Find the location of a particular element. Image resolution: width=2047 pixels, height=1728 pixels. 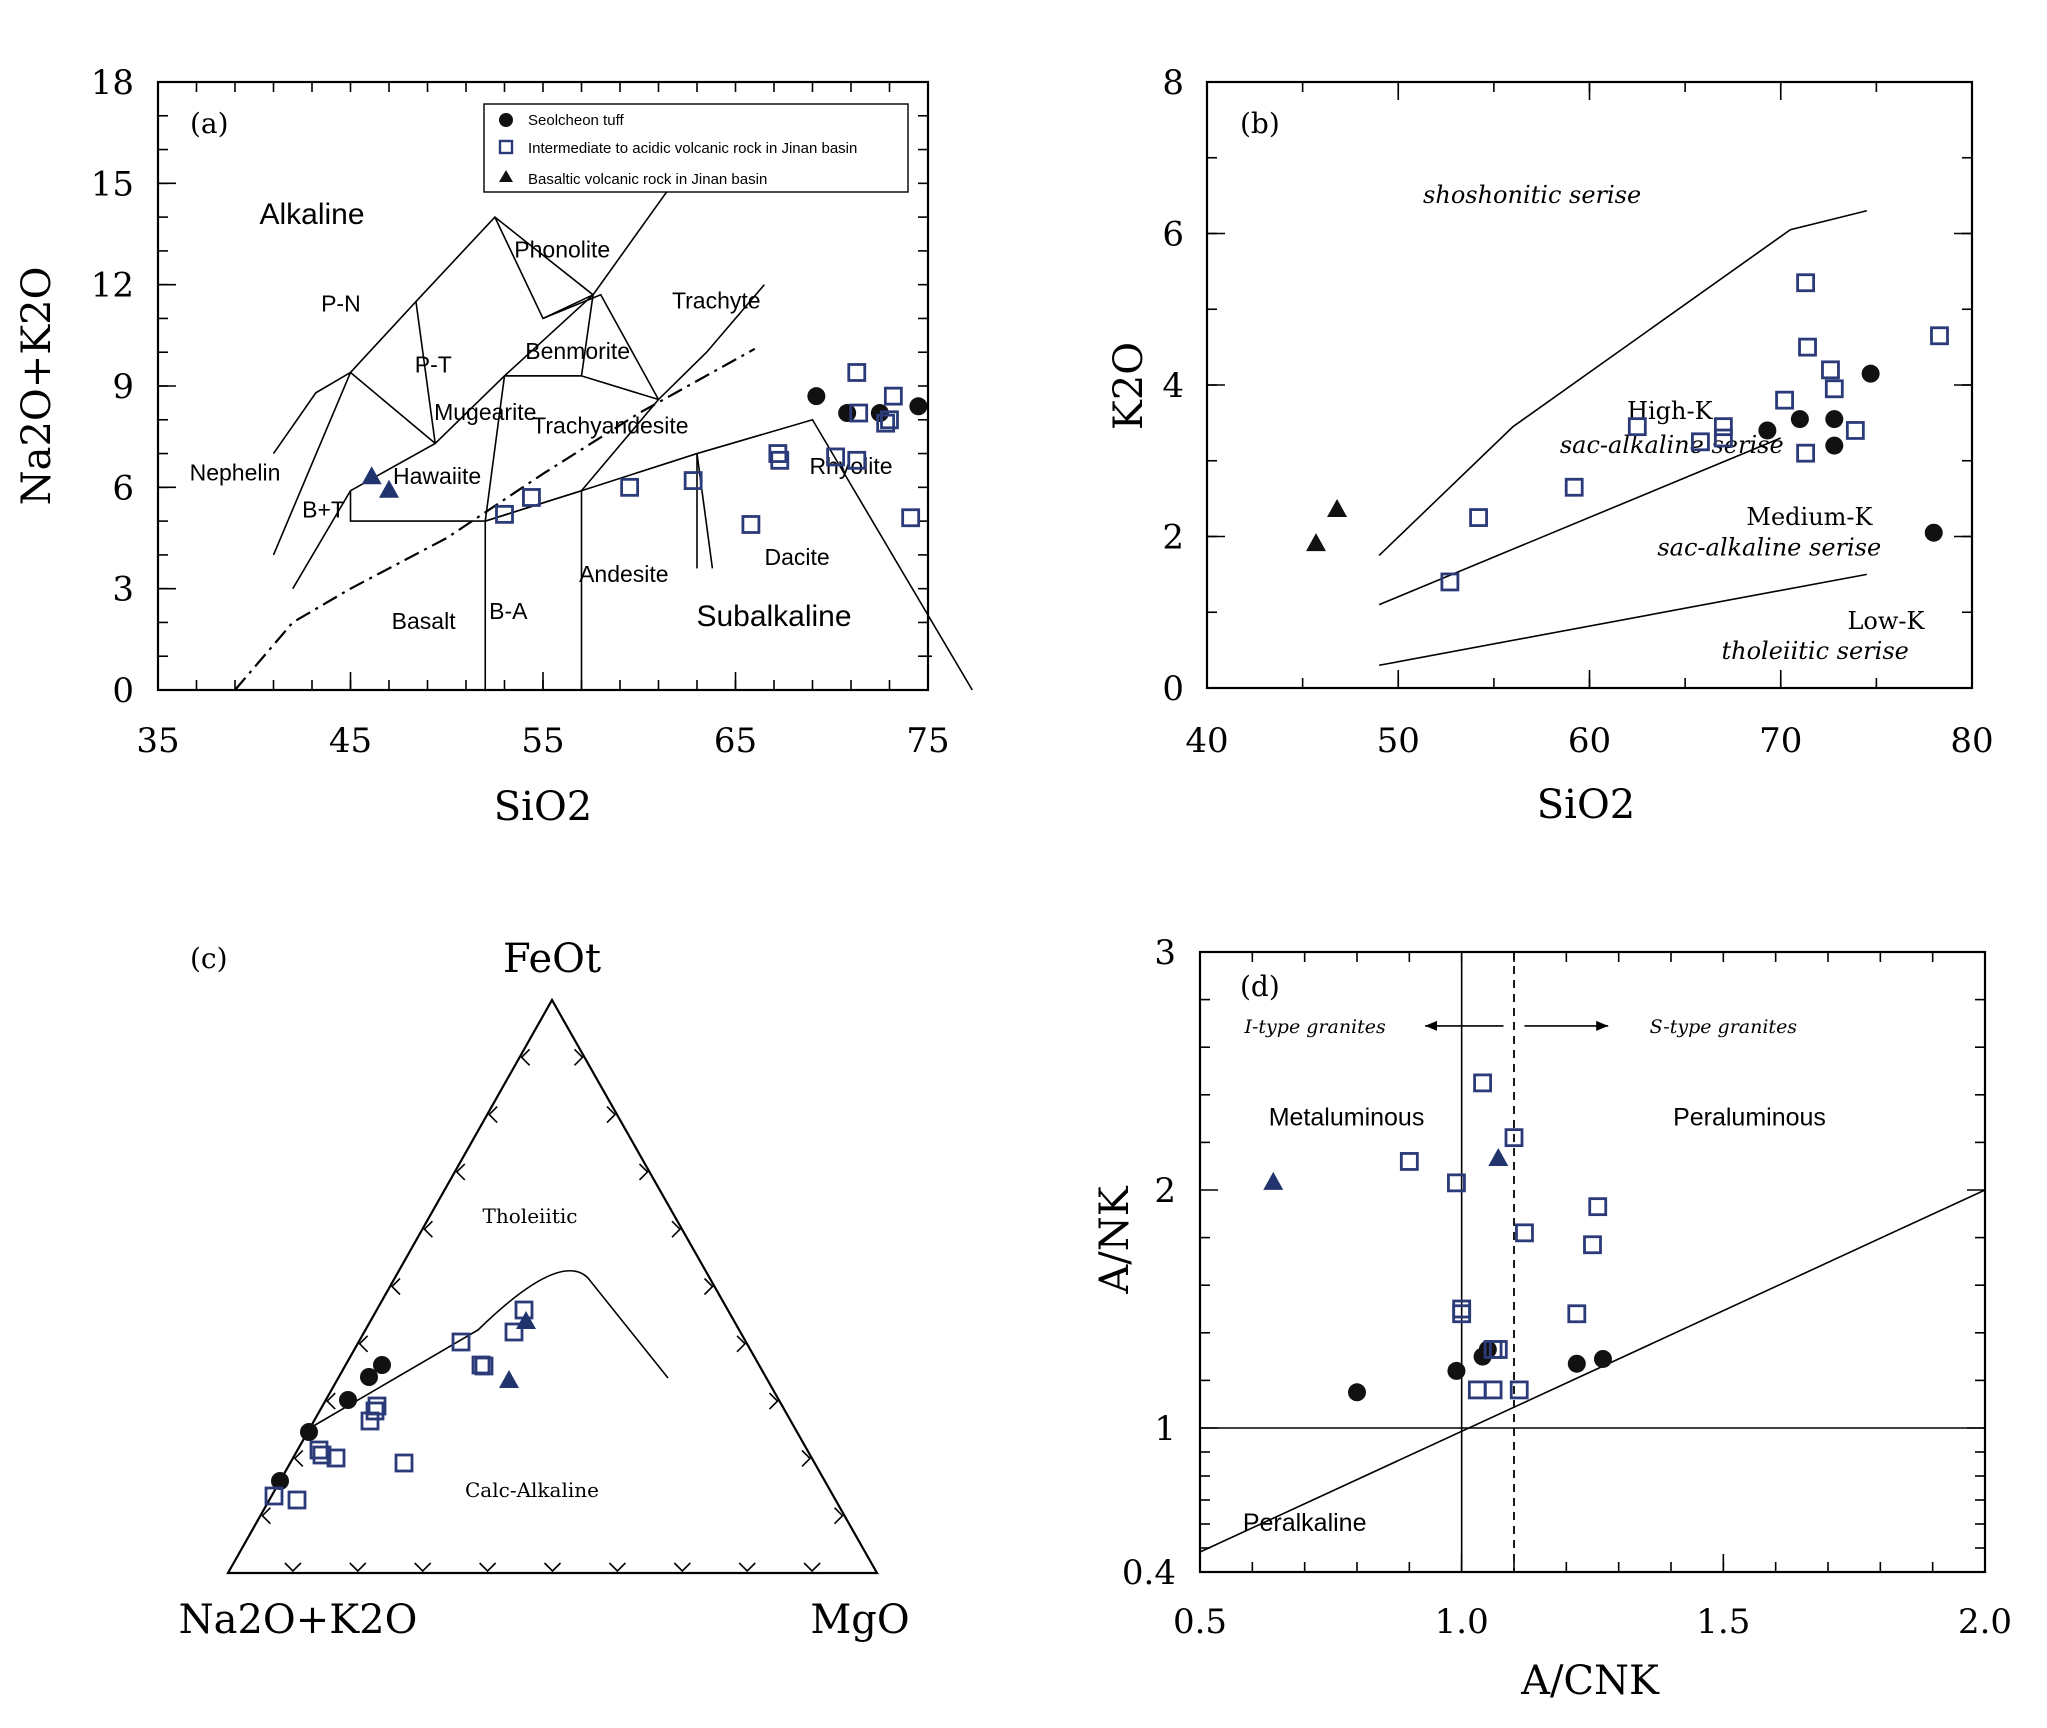

y-tick-label: 6 is located at coordinates (1173, 235).